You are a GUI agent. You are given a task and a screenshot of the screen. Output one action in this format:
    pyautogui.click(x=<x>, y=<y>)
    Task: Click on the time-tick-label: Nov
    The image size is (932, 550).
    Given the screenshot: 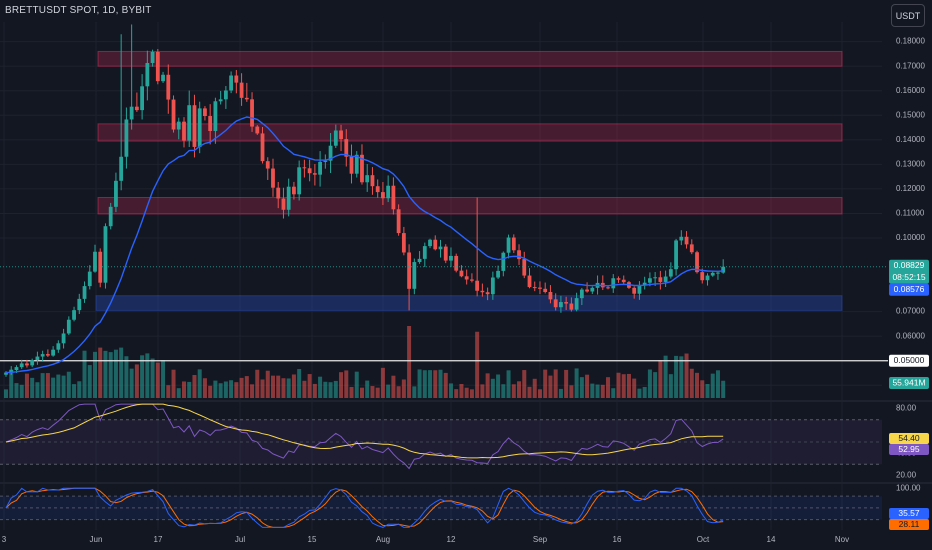 What is the action you would take?
    pyautogui.click(x=842, y=539)
    